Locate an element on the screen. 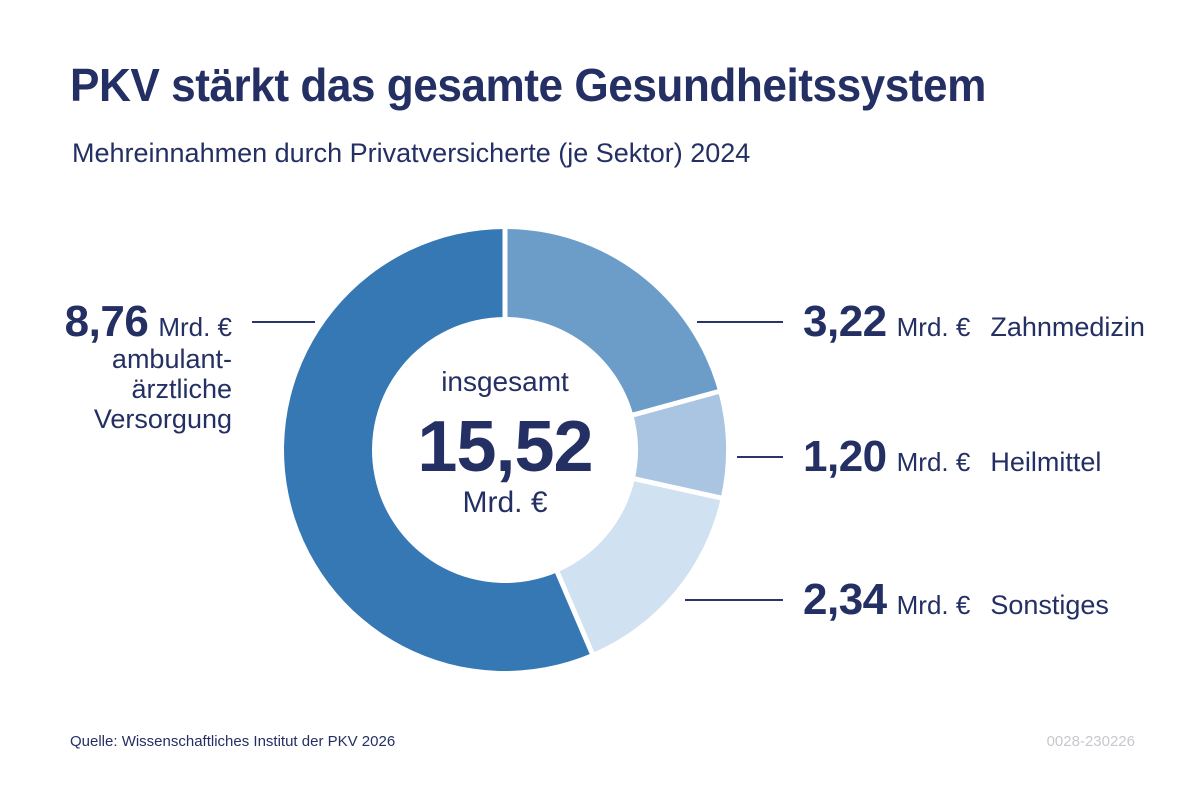 Image resolution: width=1200 pixels, height=801 pixels. center-total-label: insgesamt is located at coordinates (505, 381).